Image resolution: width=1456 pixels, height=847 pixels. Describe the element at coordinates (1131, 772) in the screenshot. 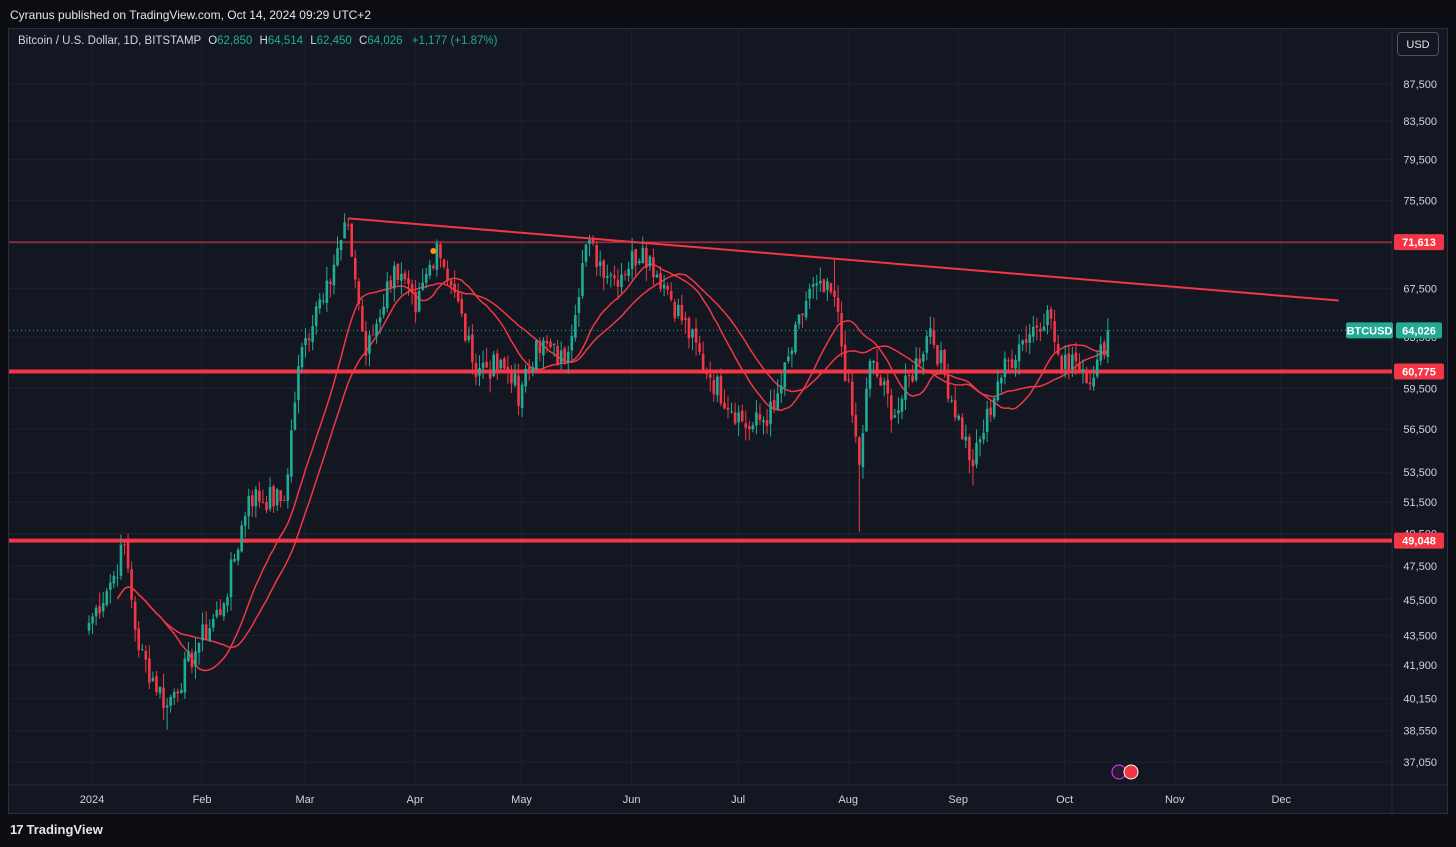

I see `us-flag-icon` at that location.